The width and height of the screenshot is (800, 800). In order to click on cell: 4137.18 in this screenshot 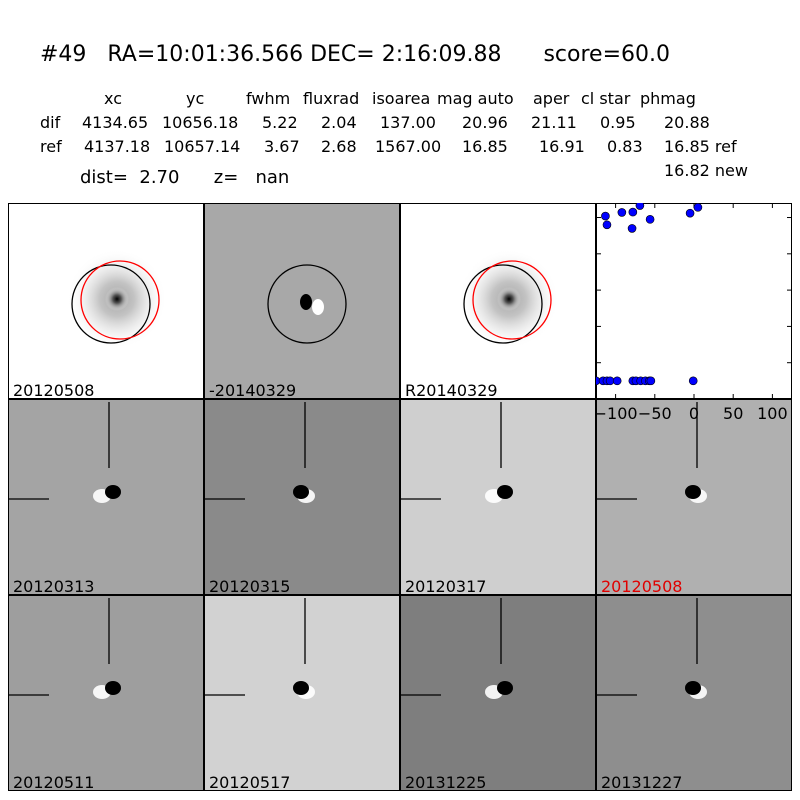, I will do `click(117, 146)`.